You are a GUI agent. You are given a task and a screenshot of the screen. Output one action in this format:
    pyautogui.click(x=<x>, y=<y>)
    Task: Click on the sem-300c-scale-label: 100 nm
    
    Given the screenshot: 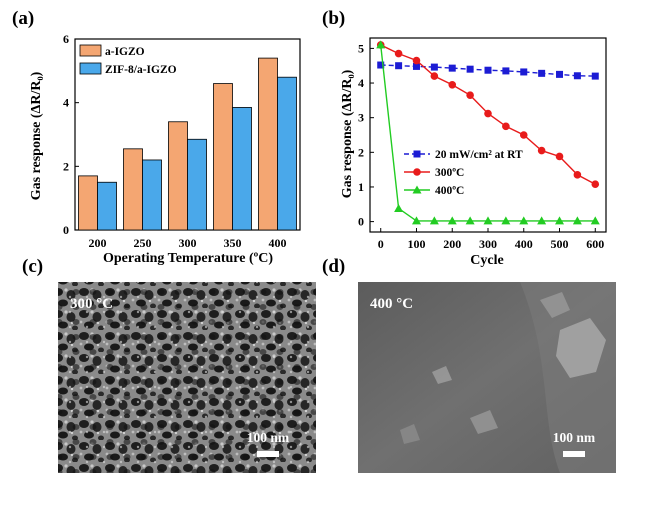 What is the action you would take?
    pyautogui.click(x=268, y=437)
    